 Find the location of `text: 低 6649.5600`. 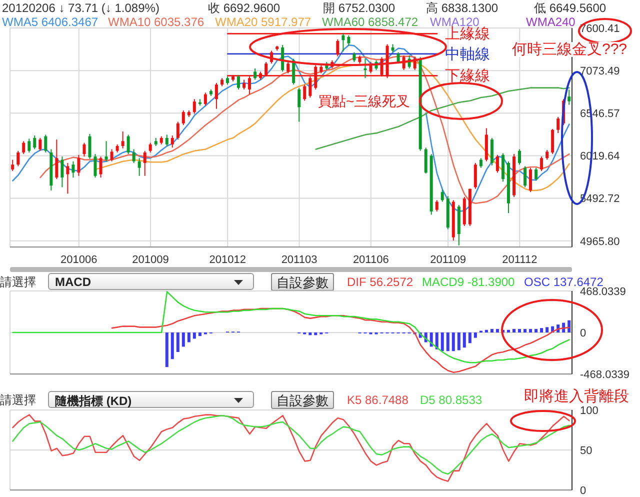

text: 低 6649.5600 is located at coordinates (570, 8).